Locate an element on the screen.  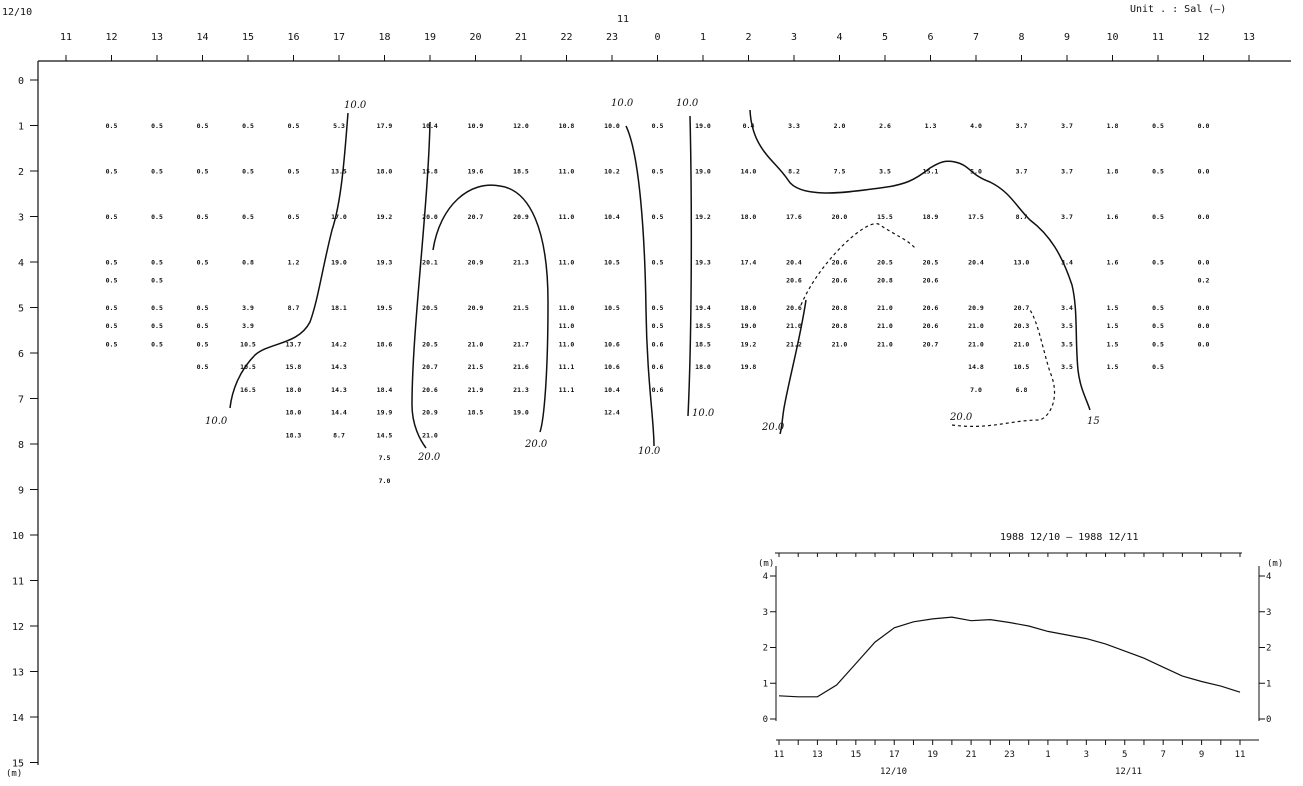
salinity-value: 2.6 is located at coordinates (885, 126).